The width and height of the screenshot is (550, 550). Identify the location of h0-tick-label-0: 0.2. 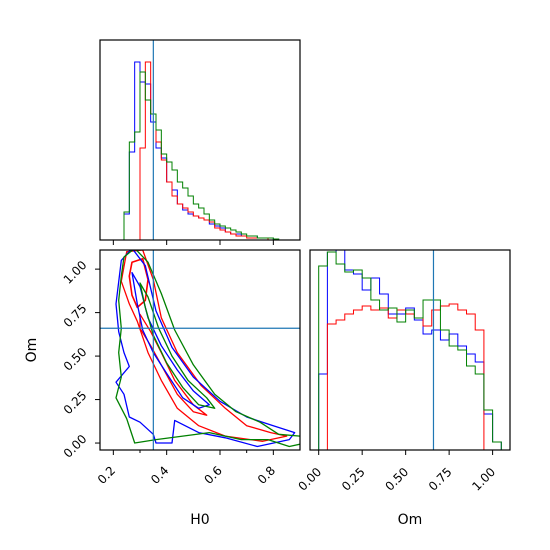
(106, 474).